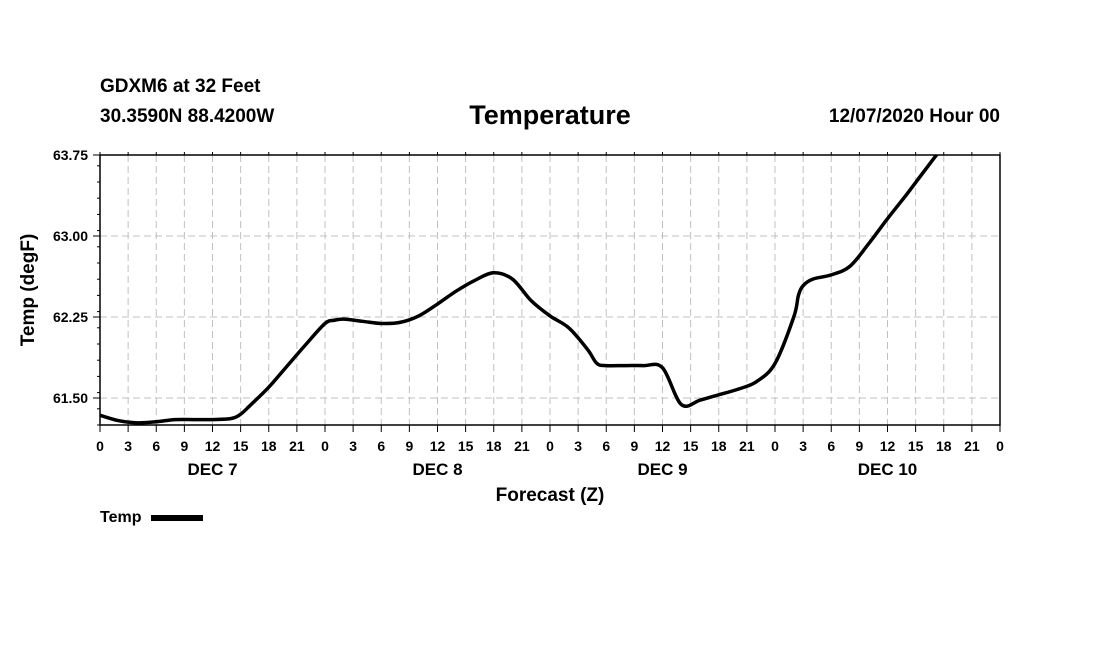 Image resolution: width=1100 pixels, height=650 pixels. I want to click on y-axis-label: Temp (degF), so click(28, 290).